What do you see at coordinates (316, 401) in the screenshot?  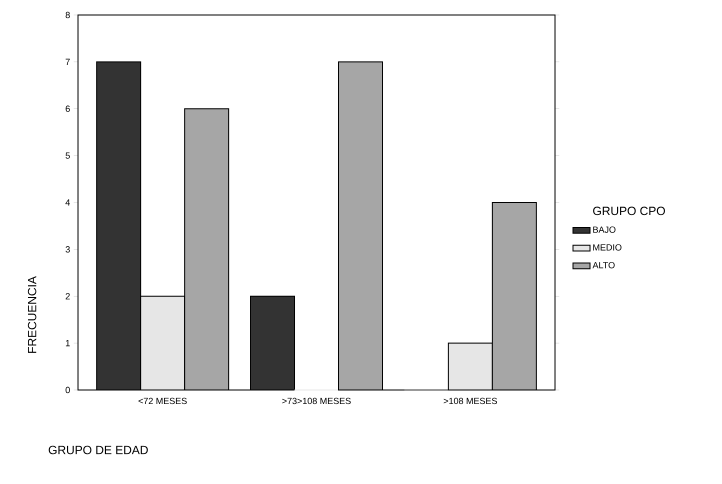 I see `x-tick-label: >73>108 MESES` at bounding box center [316, 401].